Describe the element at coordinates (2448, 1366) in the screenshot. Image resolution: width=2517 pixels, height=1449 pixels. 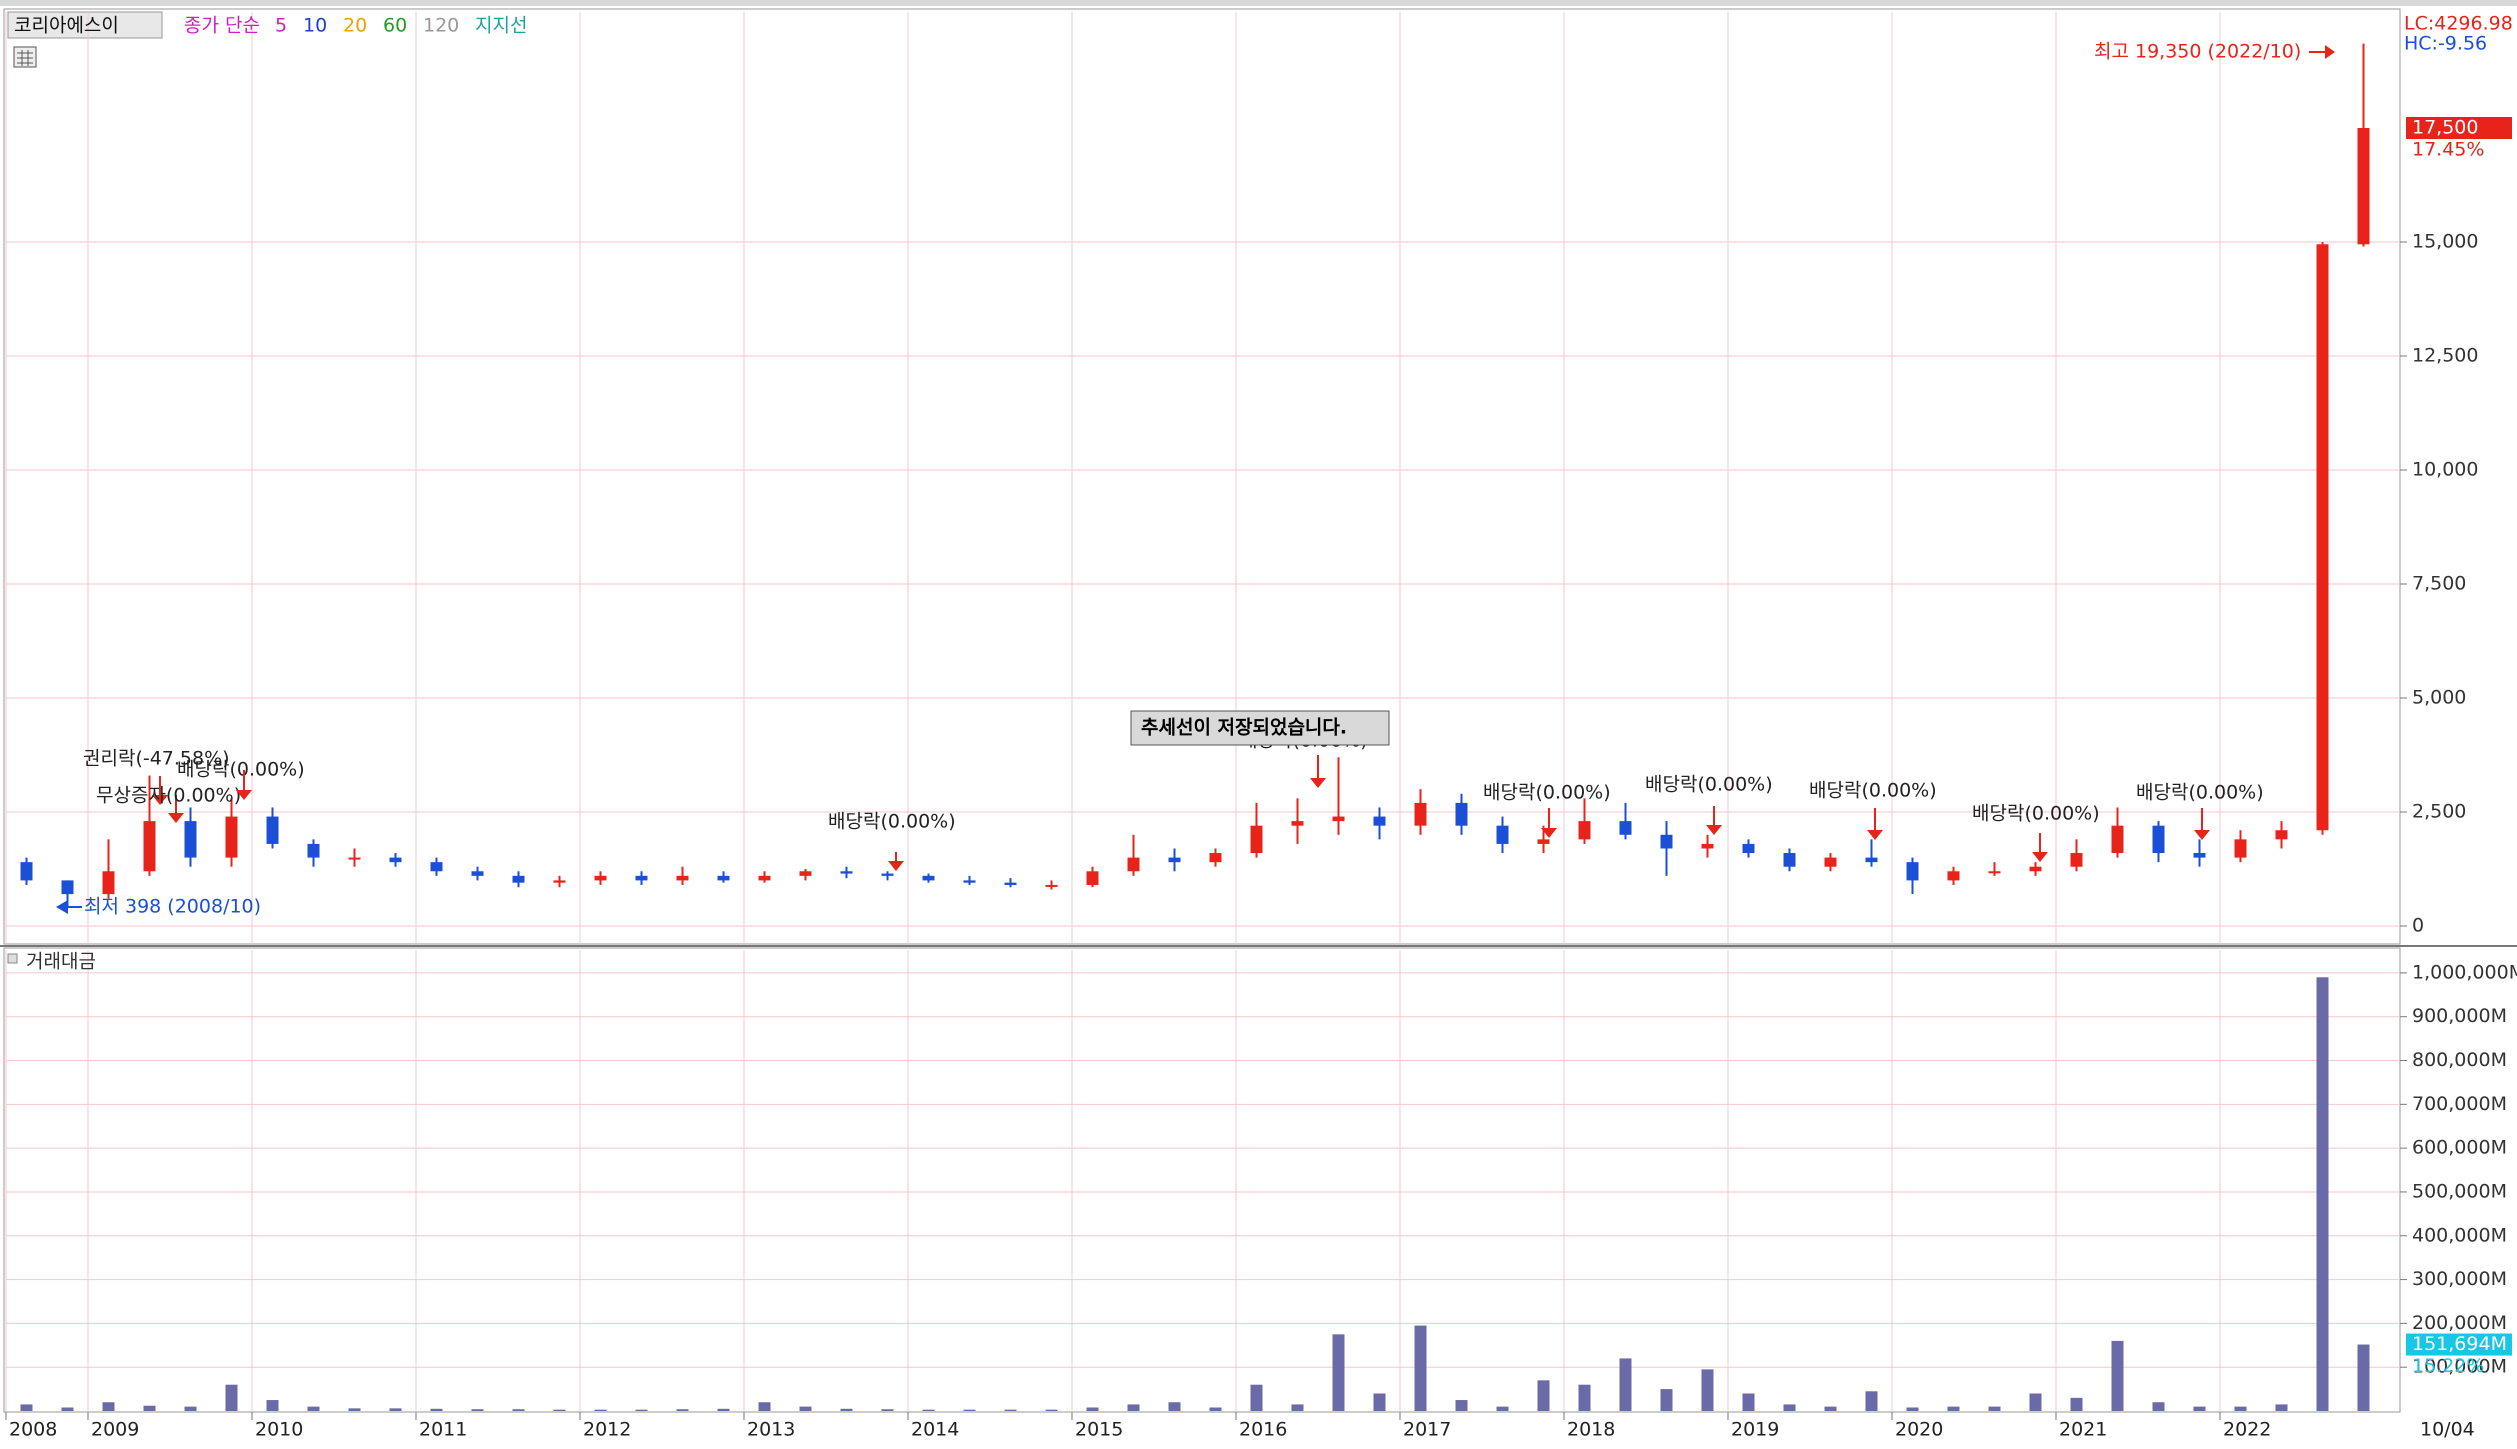
I see `change-label: 15.22%` at that location.